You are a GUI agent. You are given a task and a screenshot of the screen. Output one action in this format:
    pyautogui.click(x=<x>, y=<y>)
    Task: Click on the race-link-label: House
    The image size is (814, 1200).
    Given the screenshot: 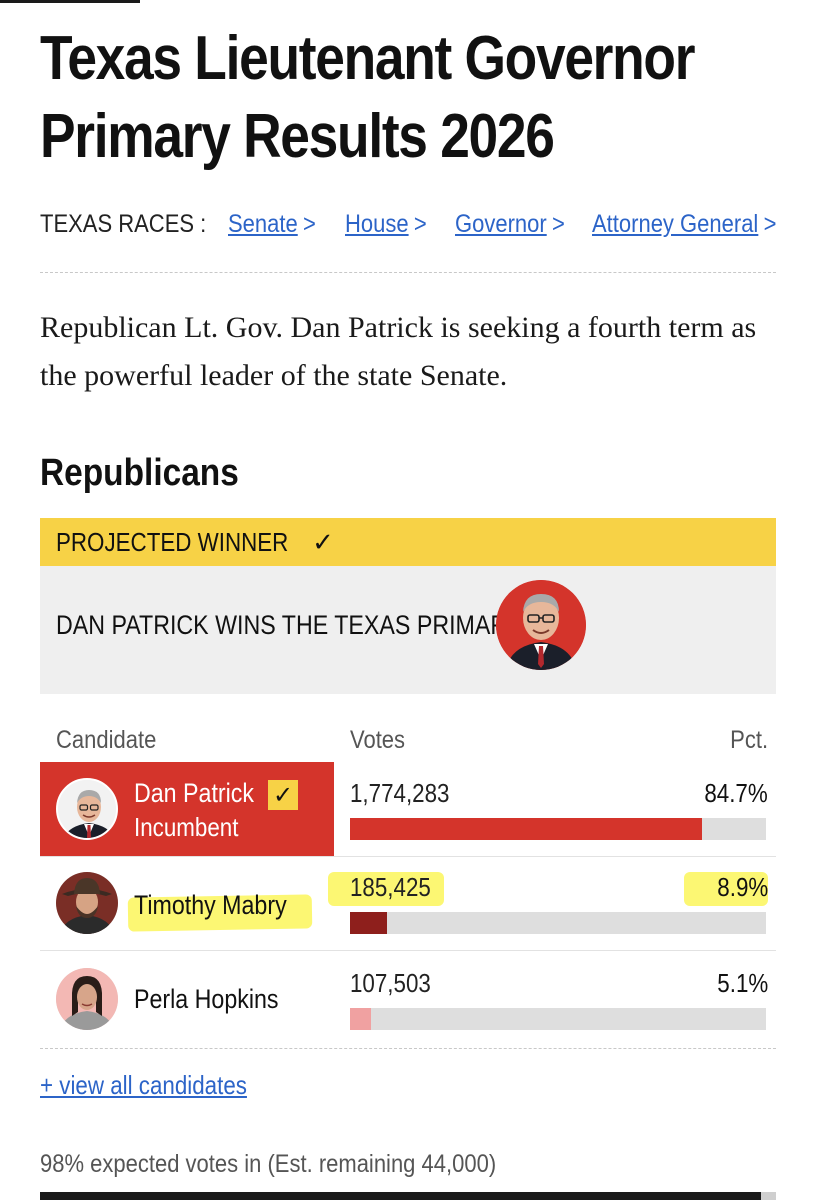 What is the action you would take?
    pyautogui.click(x=377, y=223)
    